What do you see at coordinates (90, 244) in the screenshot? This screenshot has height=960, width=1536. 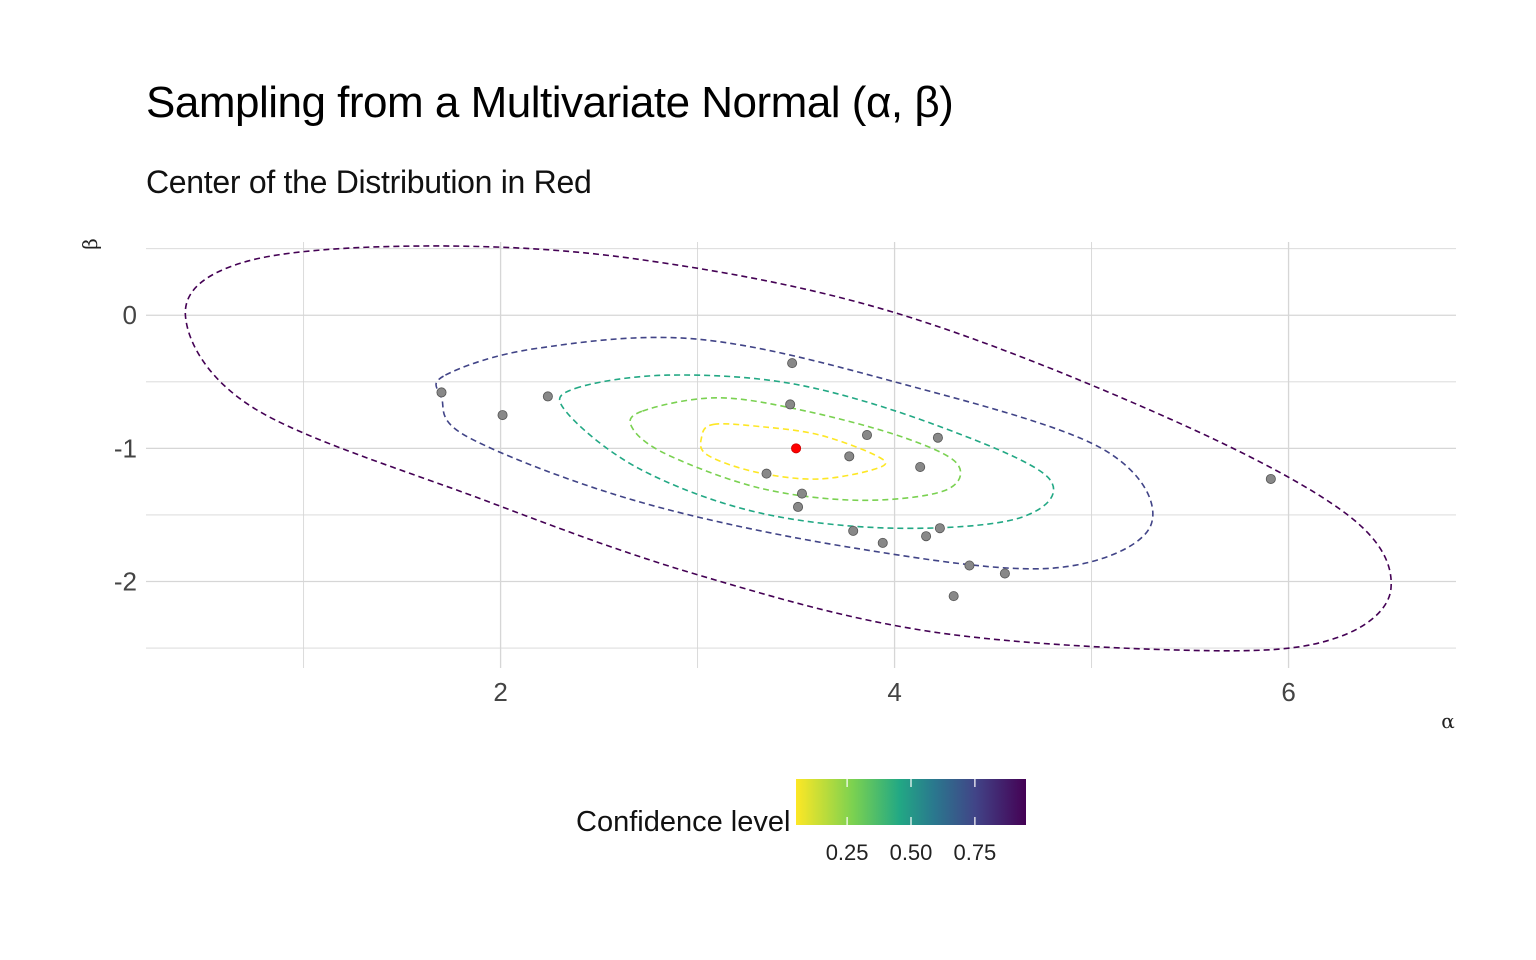 I see `y-axis-title: β` at bounding box center [90, 244].